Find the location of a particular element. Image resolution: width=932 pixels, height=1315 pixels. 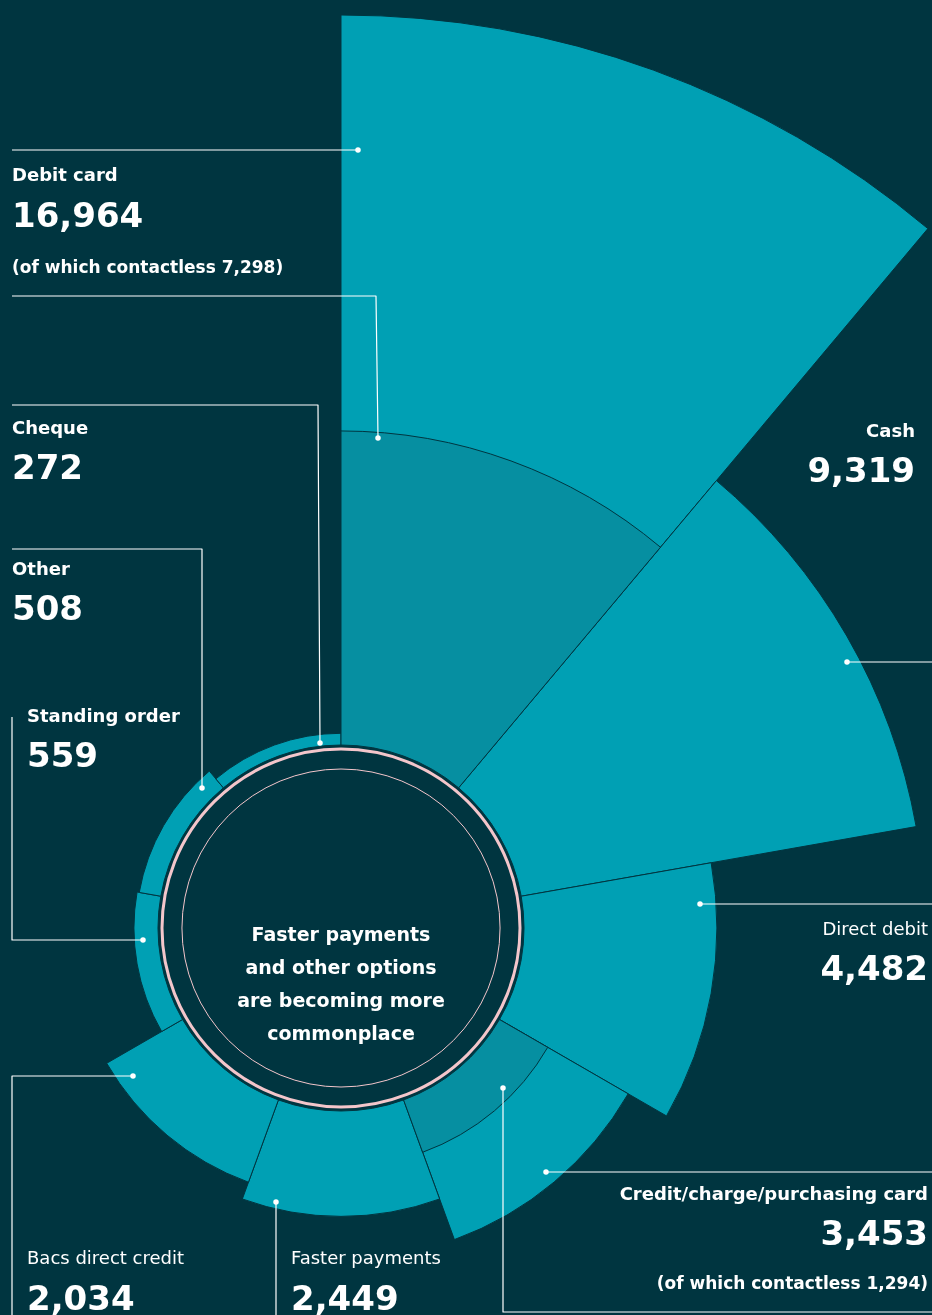

data-label: 559 is located at coordinates (62, 755).